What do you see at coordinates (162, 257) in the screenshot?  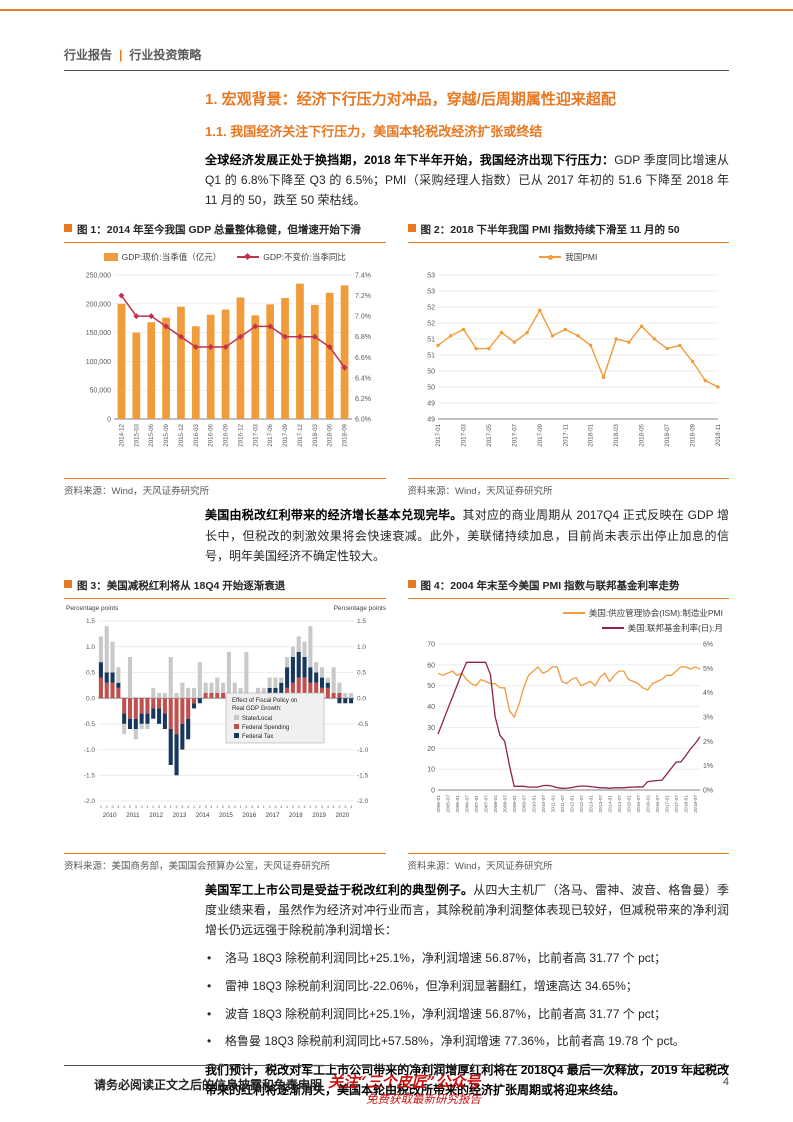 I see `legend-item-gdp-bars: GDP:现价:当季值（亿元）` at bounding box center [162, 257].